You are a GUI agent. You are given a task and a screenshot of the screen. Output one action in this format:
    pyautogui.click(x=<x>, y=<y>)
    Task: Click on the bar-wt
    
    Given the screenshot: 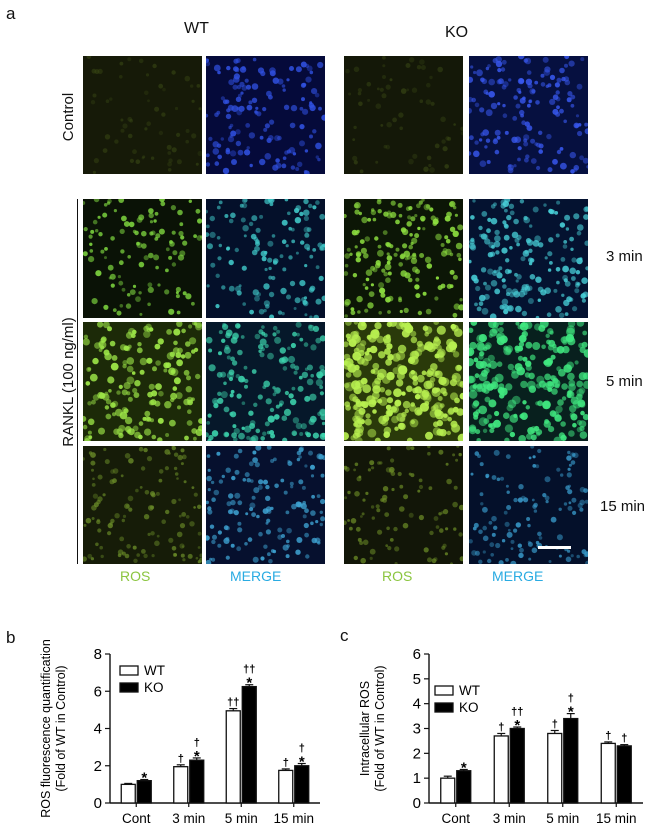 What is the action you would take?
    pyautogui.click(x=608, y=773)
    